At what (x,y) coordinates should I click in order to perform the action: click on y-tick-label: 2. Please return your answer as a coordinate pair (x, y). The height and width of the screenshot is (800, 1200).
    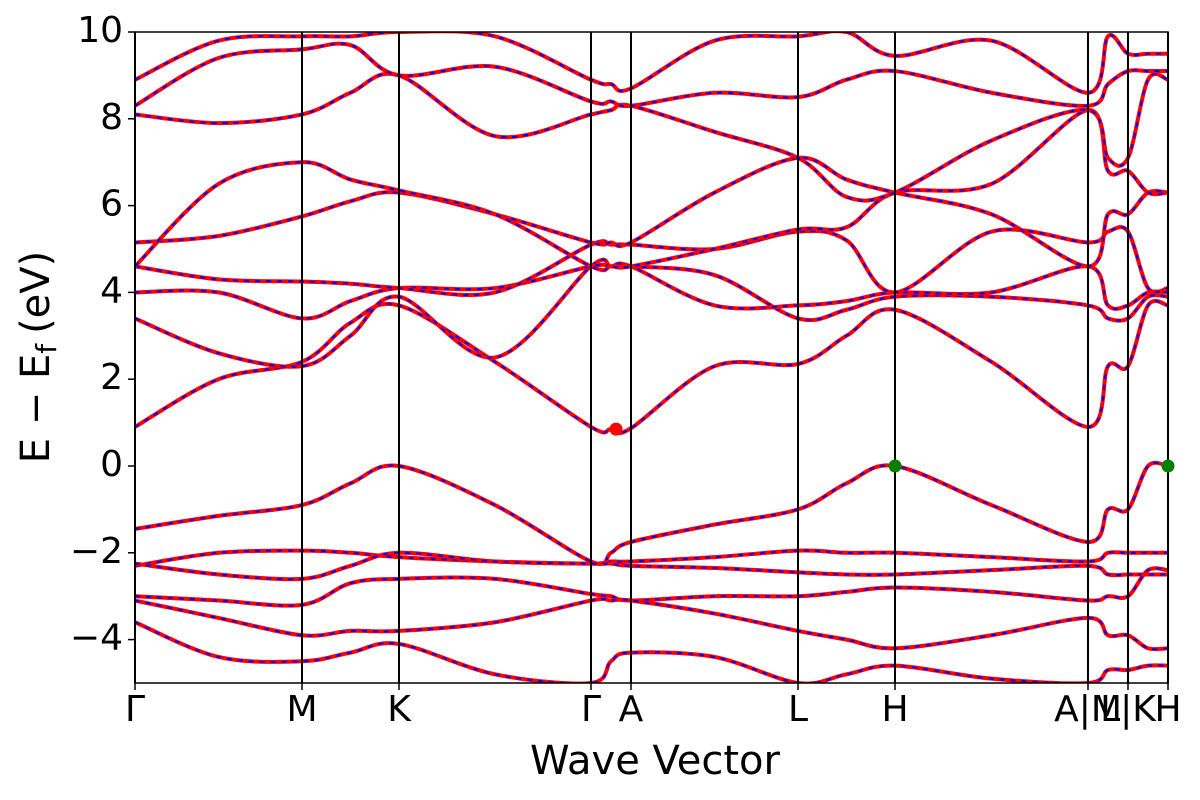
    Looking at the image, I should click on (111, 377).